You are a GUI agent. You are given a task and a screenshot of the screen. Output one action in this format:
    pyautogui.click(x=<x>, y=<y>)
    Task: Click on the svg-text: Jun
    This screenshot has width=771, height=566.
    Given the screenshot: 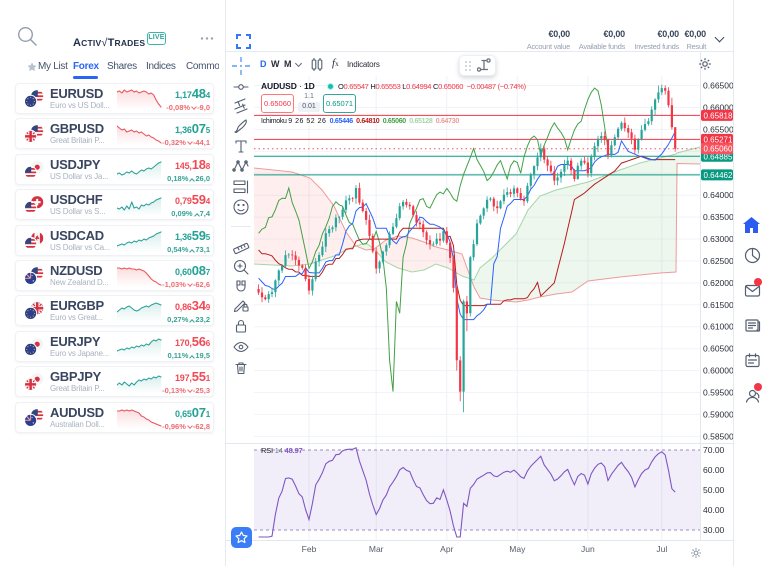 What is the action you would take?
    pyautogui.click(x=588, y=549)
    